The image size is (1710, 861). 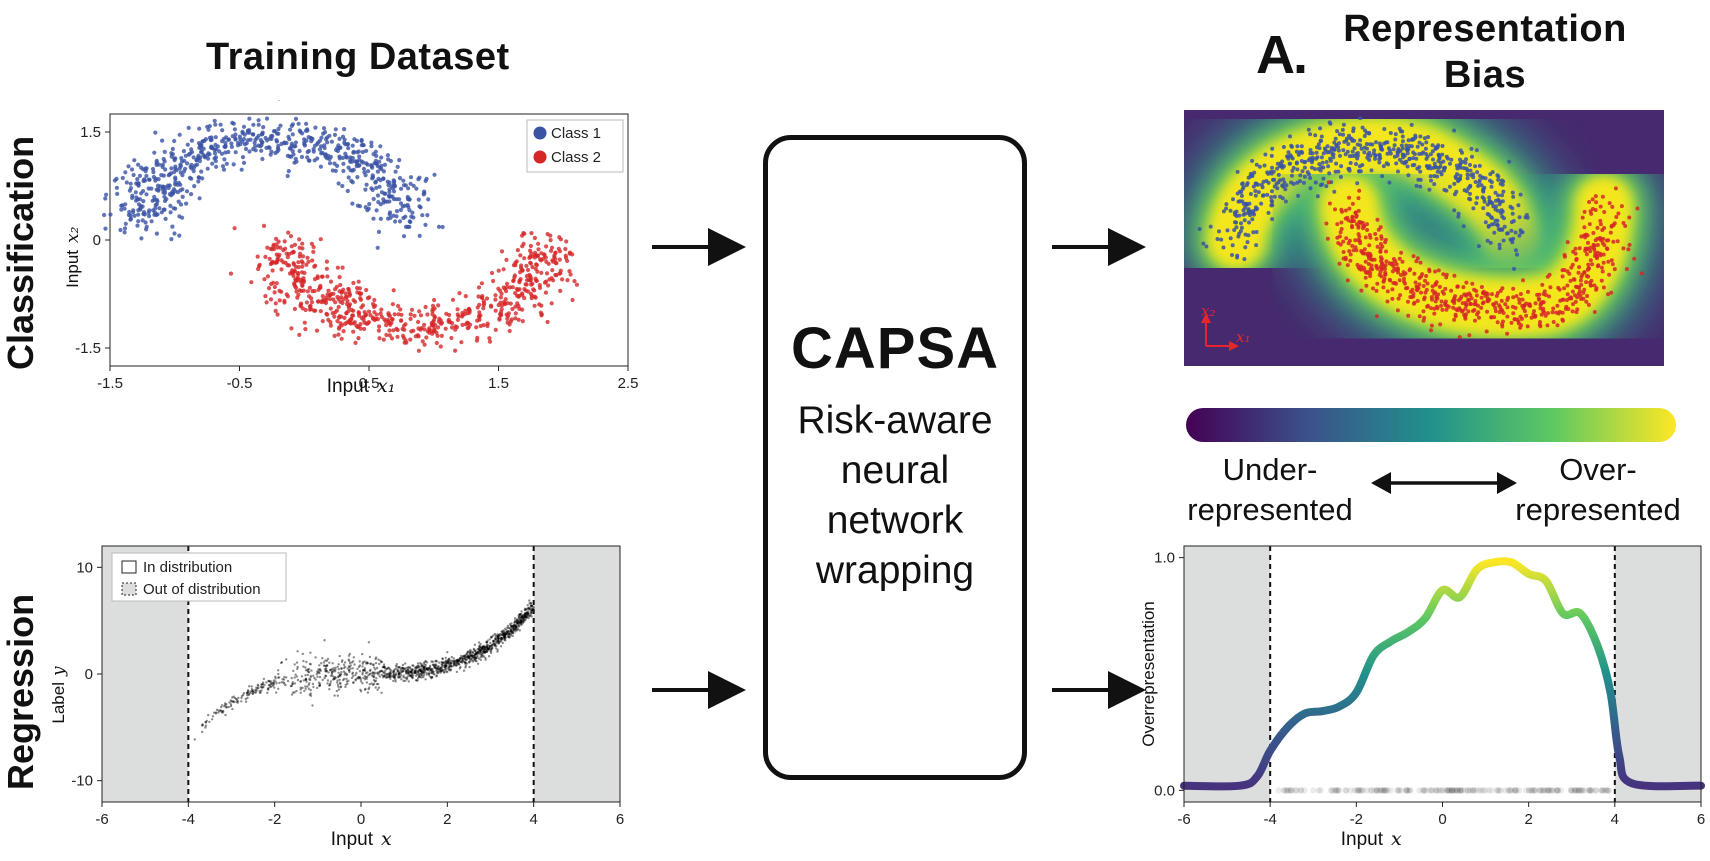 I want to click on regression-points-group, so click(x=364, y=670).